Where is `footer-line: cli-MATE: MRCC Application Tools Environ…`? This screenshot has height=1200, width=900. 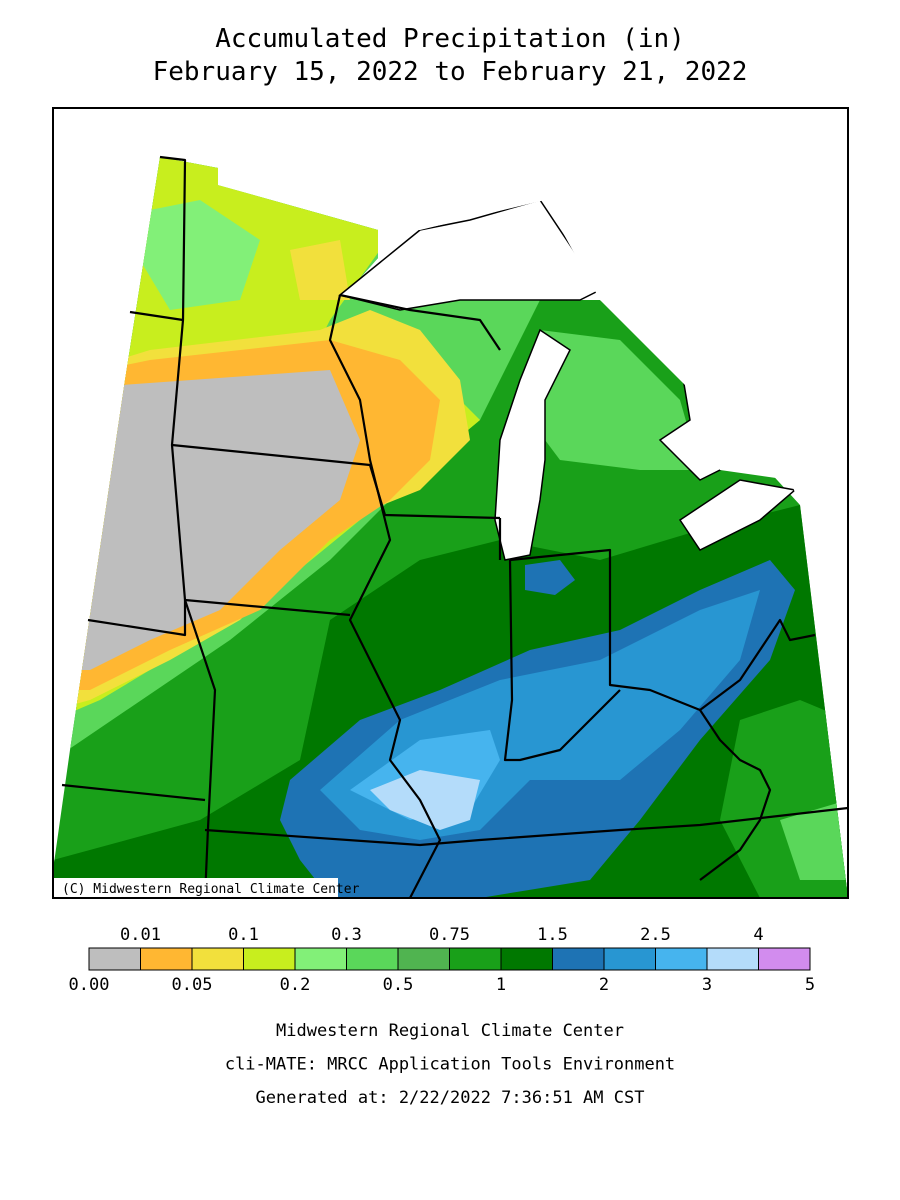
footer-line: cli-MATE: MRCC Application Tools Environ… is located at coordinates (450, 1065).